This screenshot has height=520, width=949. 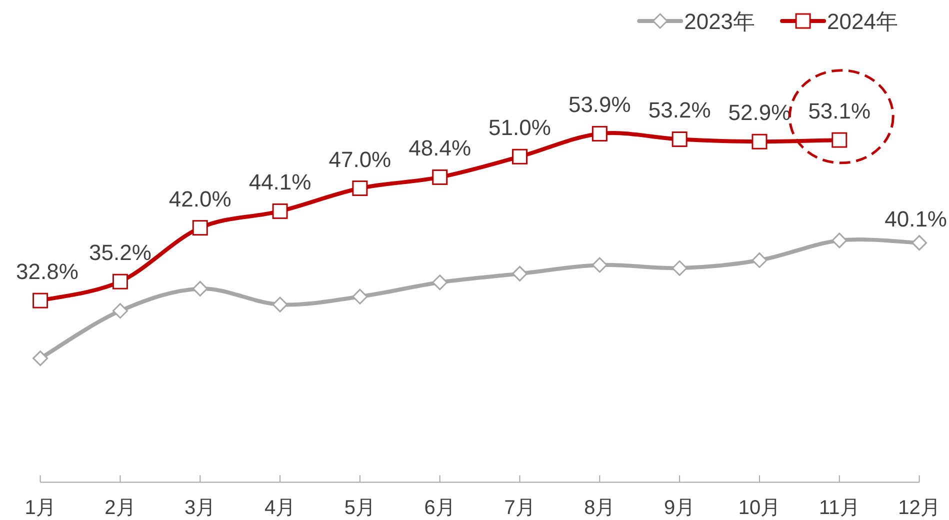 I want to click on x-tick-label: 4月, so click(x=280, y=508).